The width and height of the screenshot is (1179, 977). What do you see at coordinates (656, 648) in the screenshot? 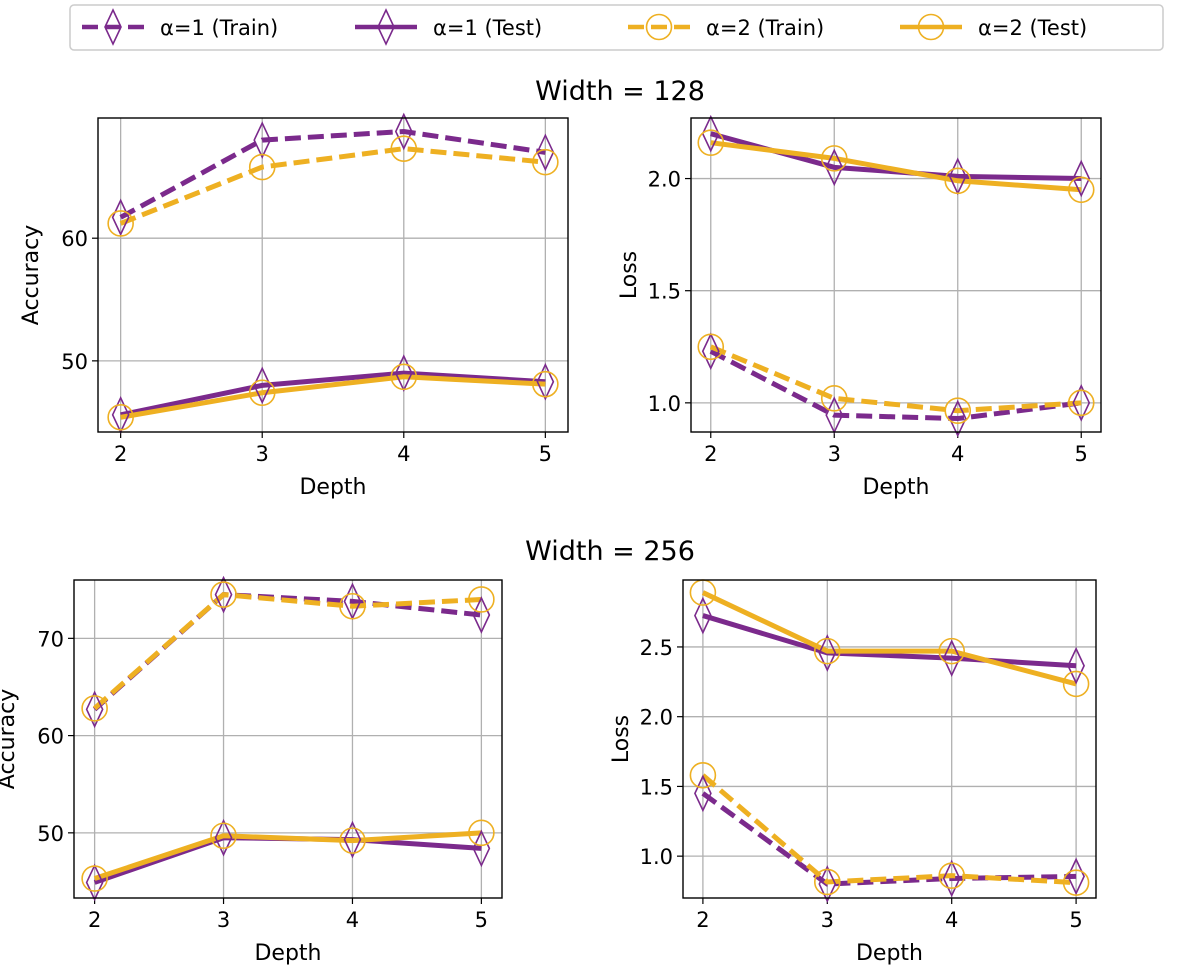
I see `y-tick-label: 2.5` at bounding box center [656, 648].